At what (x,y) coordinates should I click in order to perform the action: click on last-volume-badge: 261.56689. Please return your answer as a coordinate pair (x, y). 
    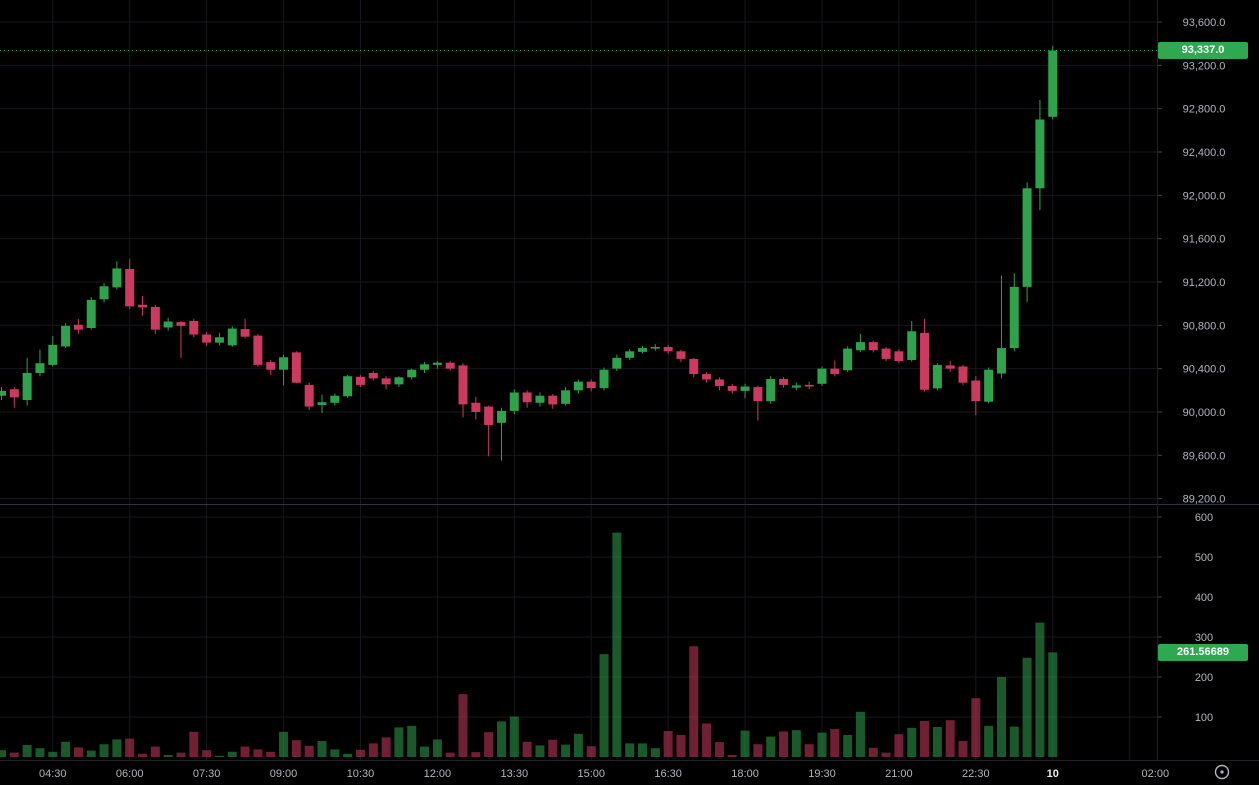
    Looking at the image, I should click on (1203, 652).